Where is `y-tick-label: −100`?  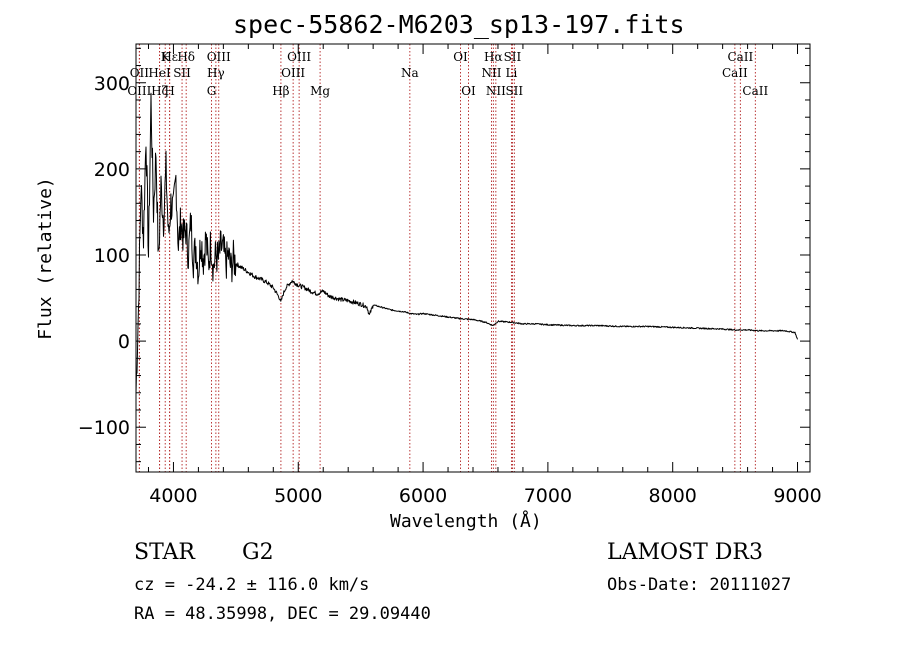
y-tick-label: −100 is located at coordinates (104, 428).